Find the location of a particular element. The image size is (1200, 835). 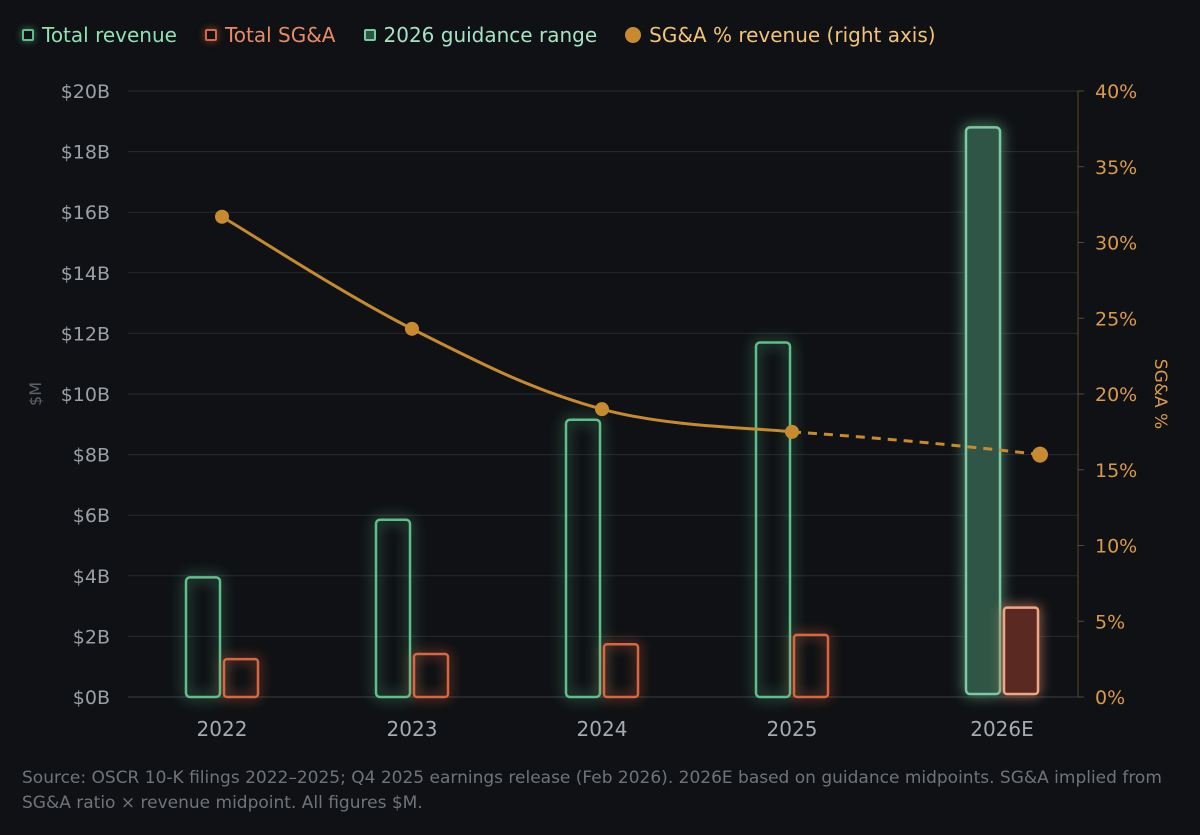

right-tick-label: 35% is located at coordinates (1116, 168).